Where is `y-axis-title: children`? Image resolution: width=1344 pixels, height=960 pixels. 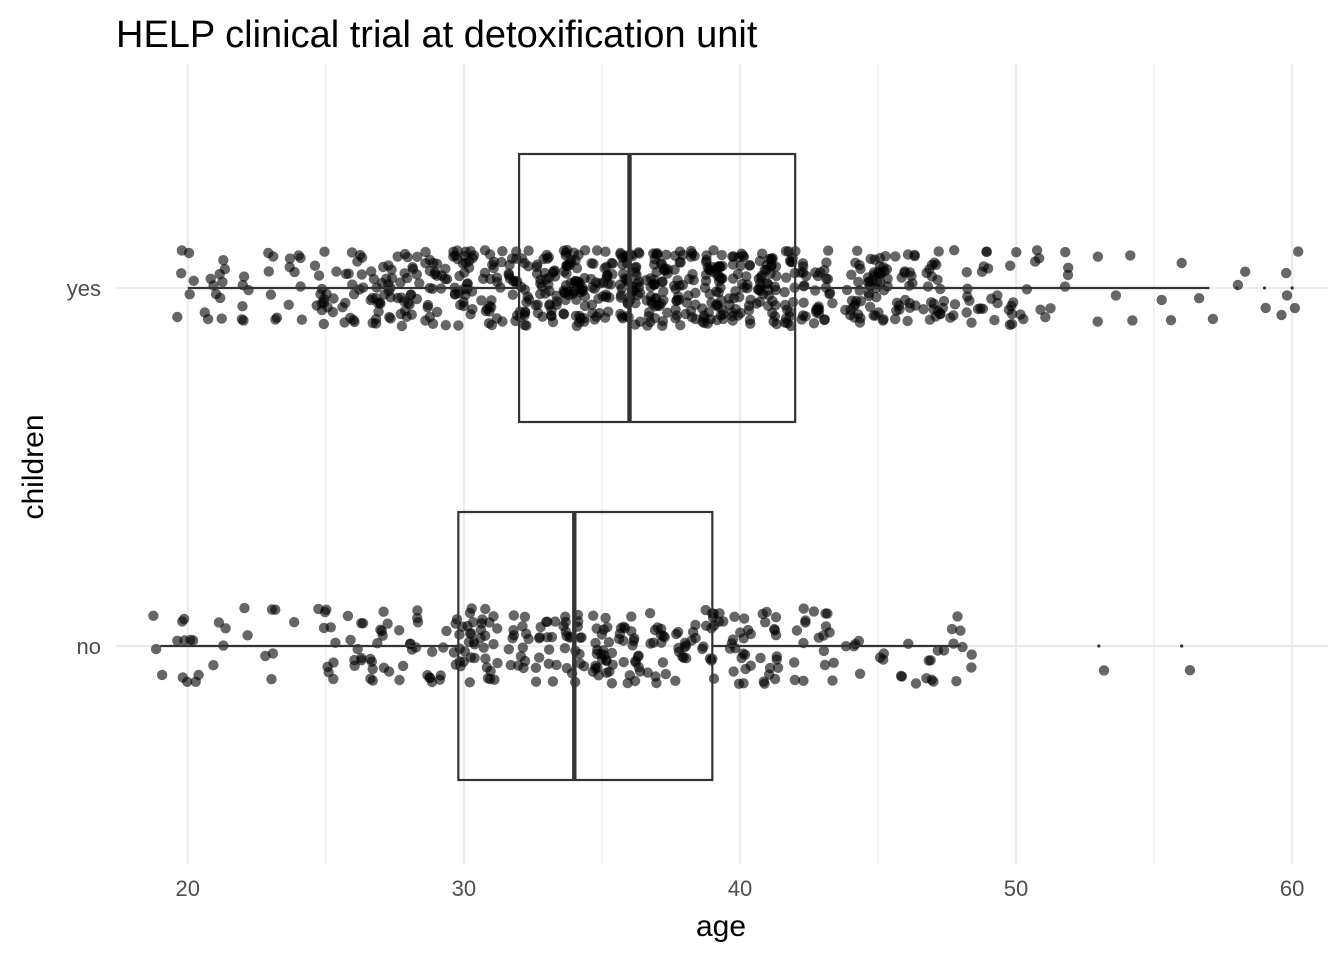 y-axis-title: children is located at coordinates (33, 466).